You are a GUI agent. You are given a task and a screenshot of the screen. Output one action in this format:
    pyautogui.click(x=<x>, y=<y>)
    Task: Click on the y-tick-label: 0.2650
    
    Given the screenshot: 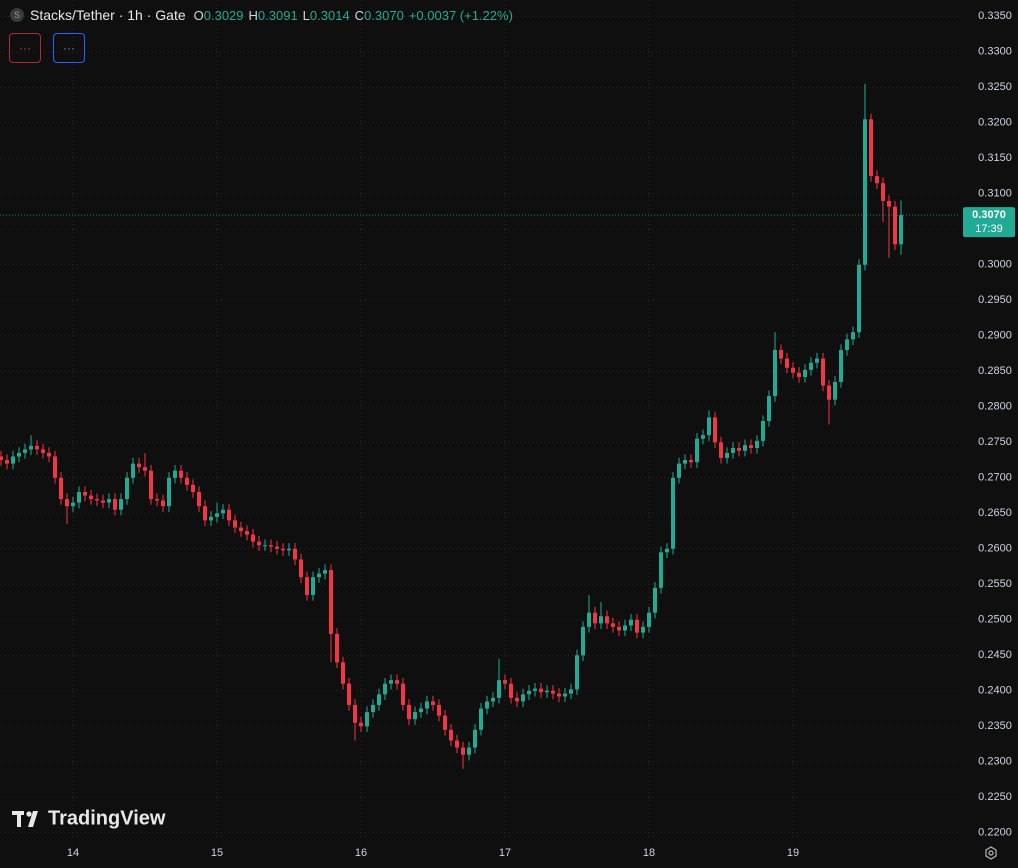 What is the action you would take?
    pyautogui.click(x=995, y=513)
    